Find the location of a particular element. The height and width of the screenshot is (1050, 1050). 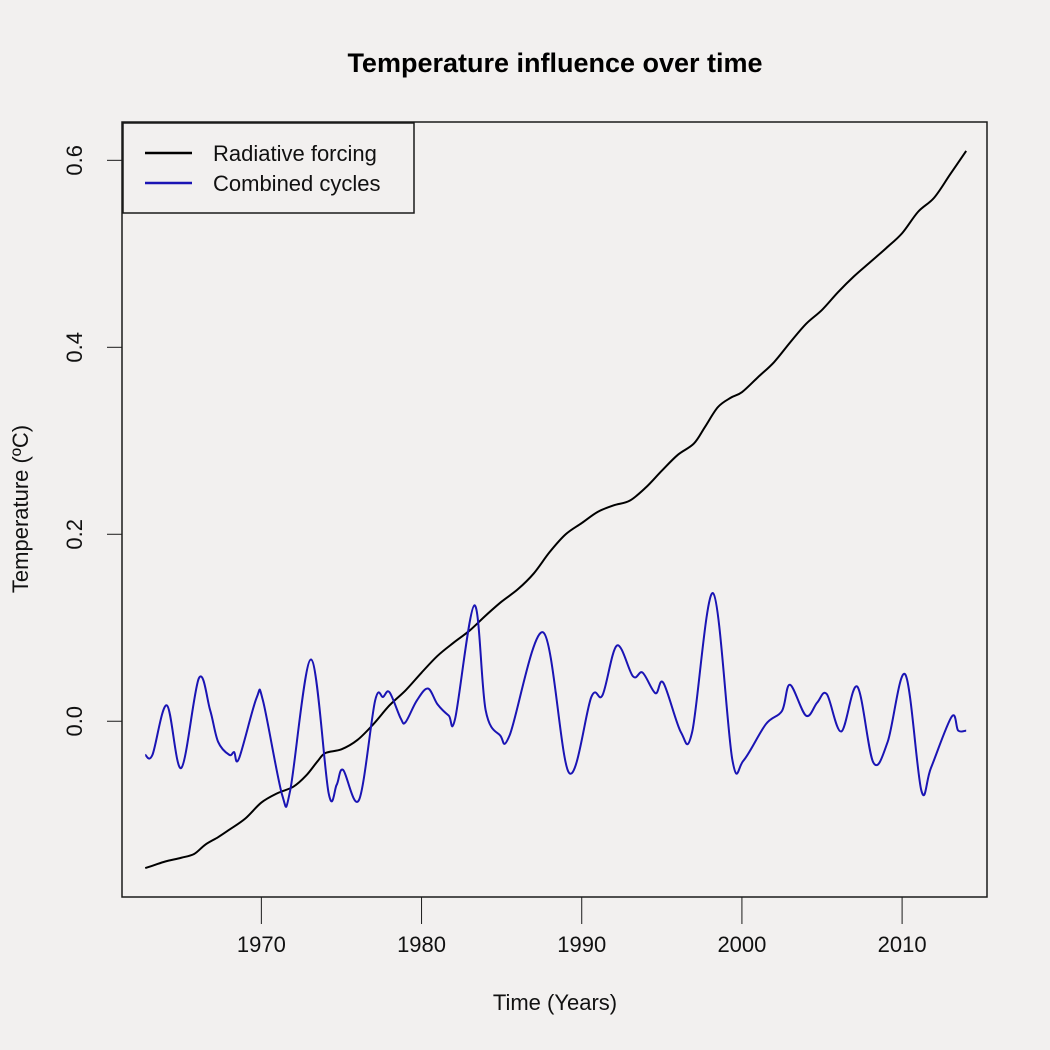

x-tick-label: 2010 is located at coordinates (902, 944).